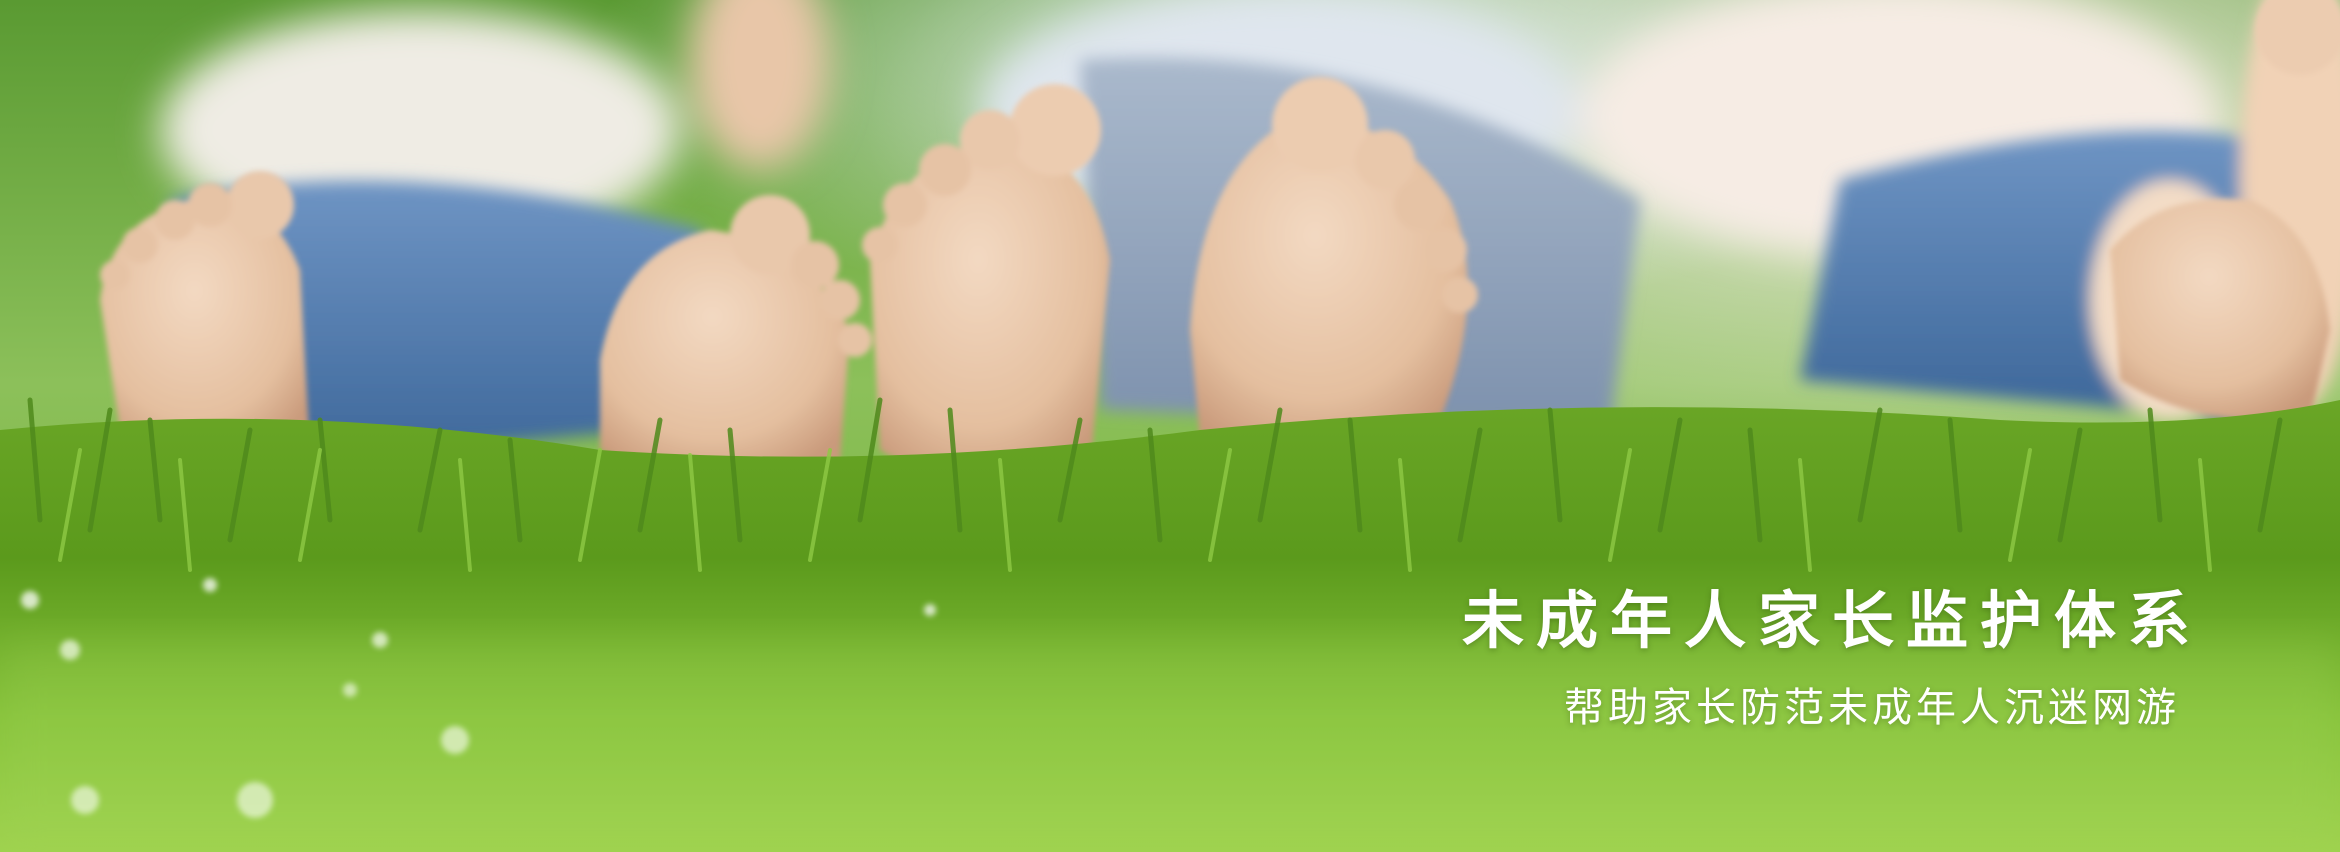 The height and width of the screenshot is (852, 2340). What do you see at coordinates (1872, 708) in the screenshot?
I see `banner-subtitle: 帮助家长防范未成年人沉迷网游` at bounding box center [1872, 708].